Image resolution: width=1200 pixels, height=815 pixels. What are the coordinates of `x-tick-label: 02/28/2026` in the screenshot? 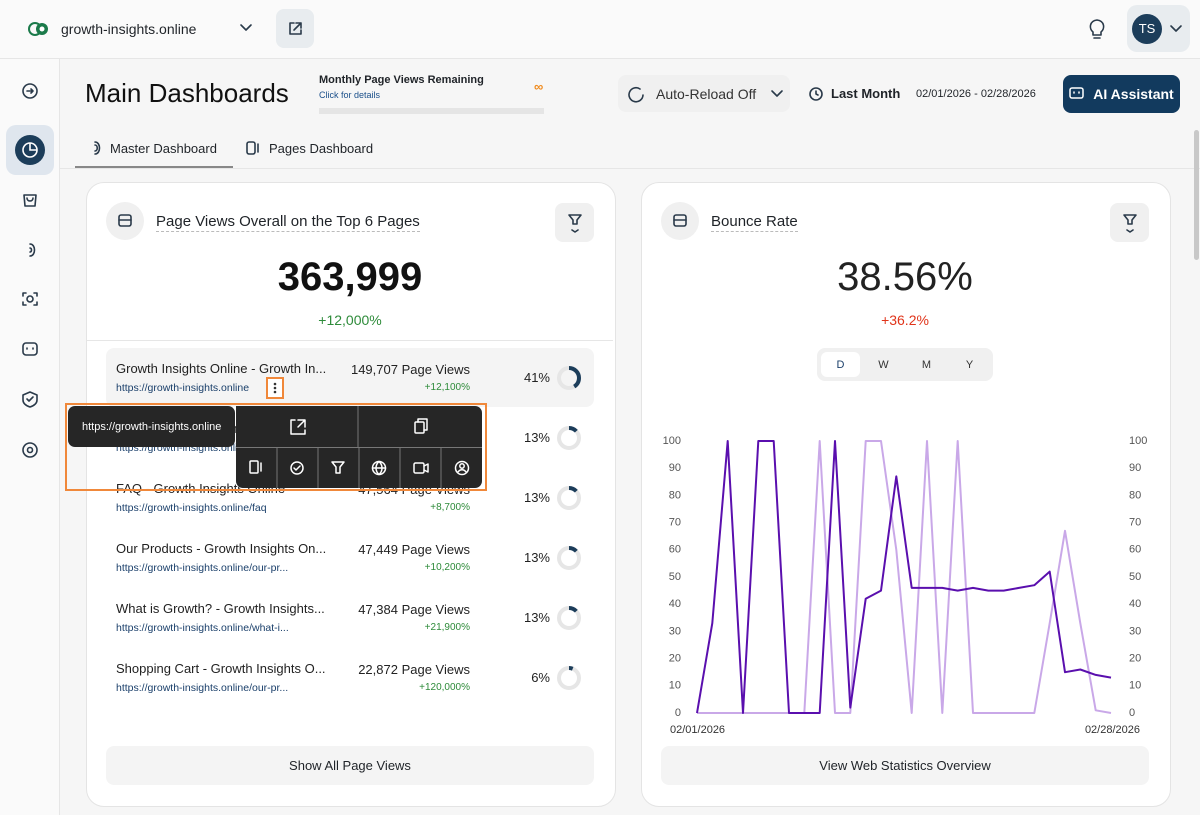 It's located at (1112, 730).